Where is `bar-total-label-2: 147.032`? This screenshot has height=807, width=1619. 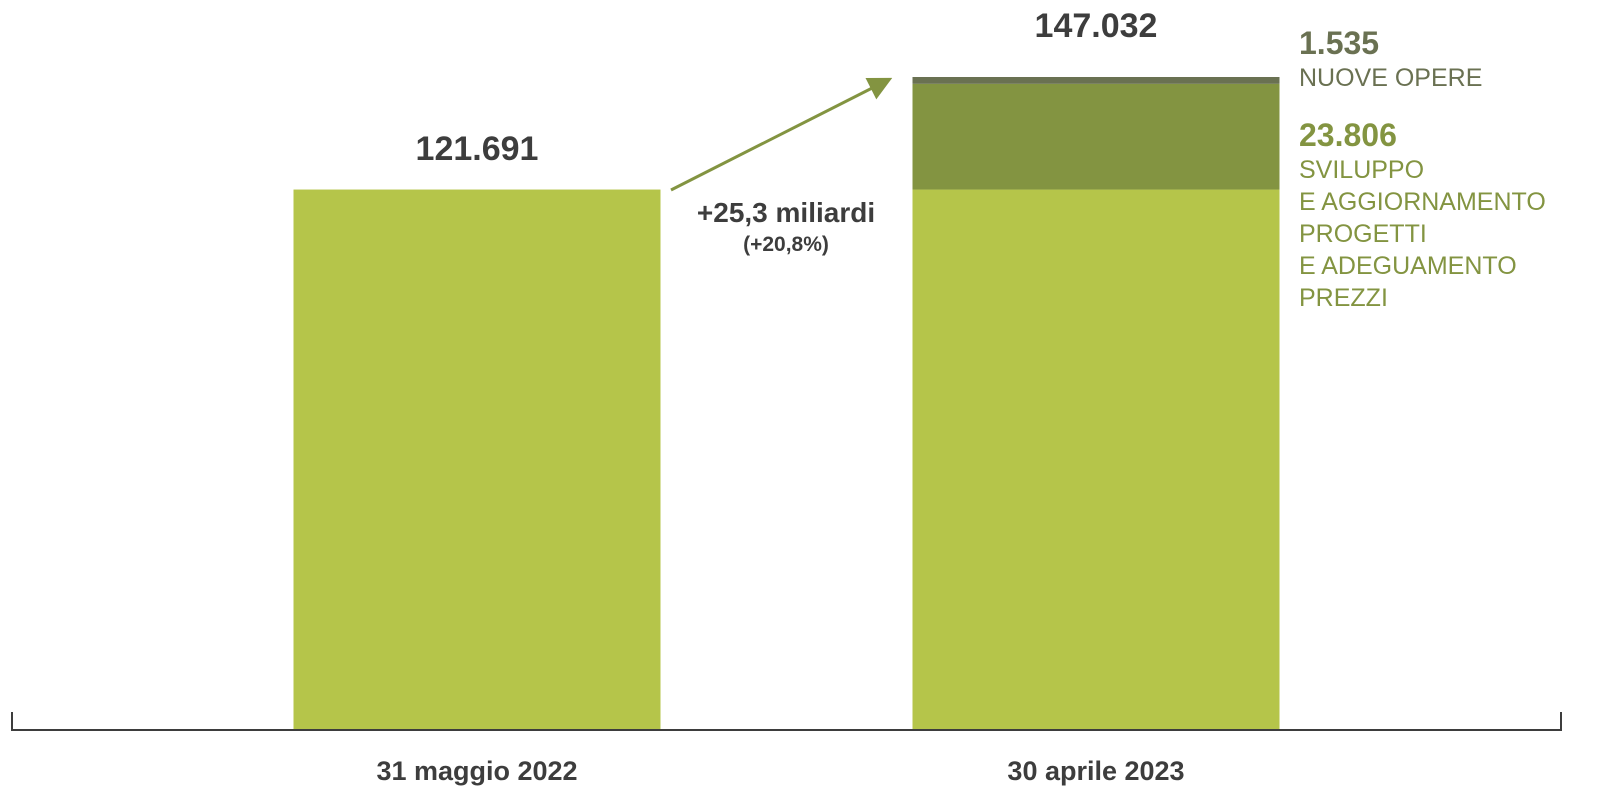
bar-total-label-2: 147.032 is located at coordinates (1096, 26).